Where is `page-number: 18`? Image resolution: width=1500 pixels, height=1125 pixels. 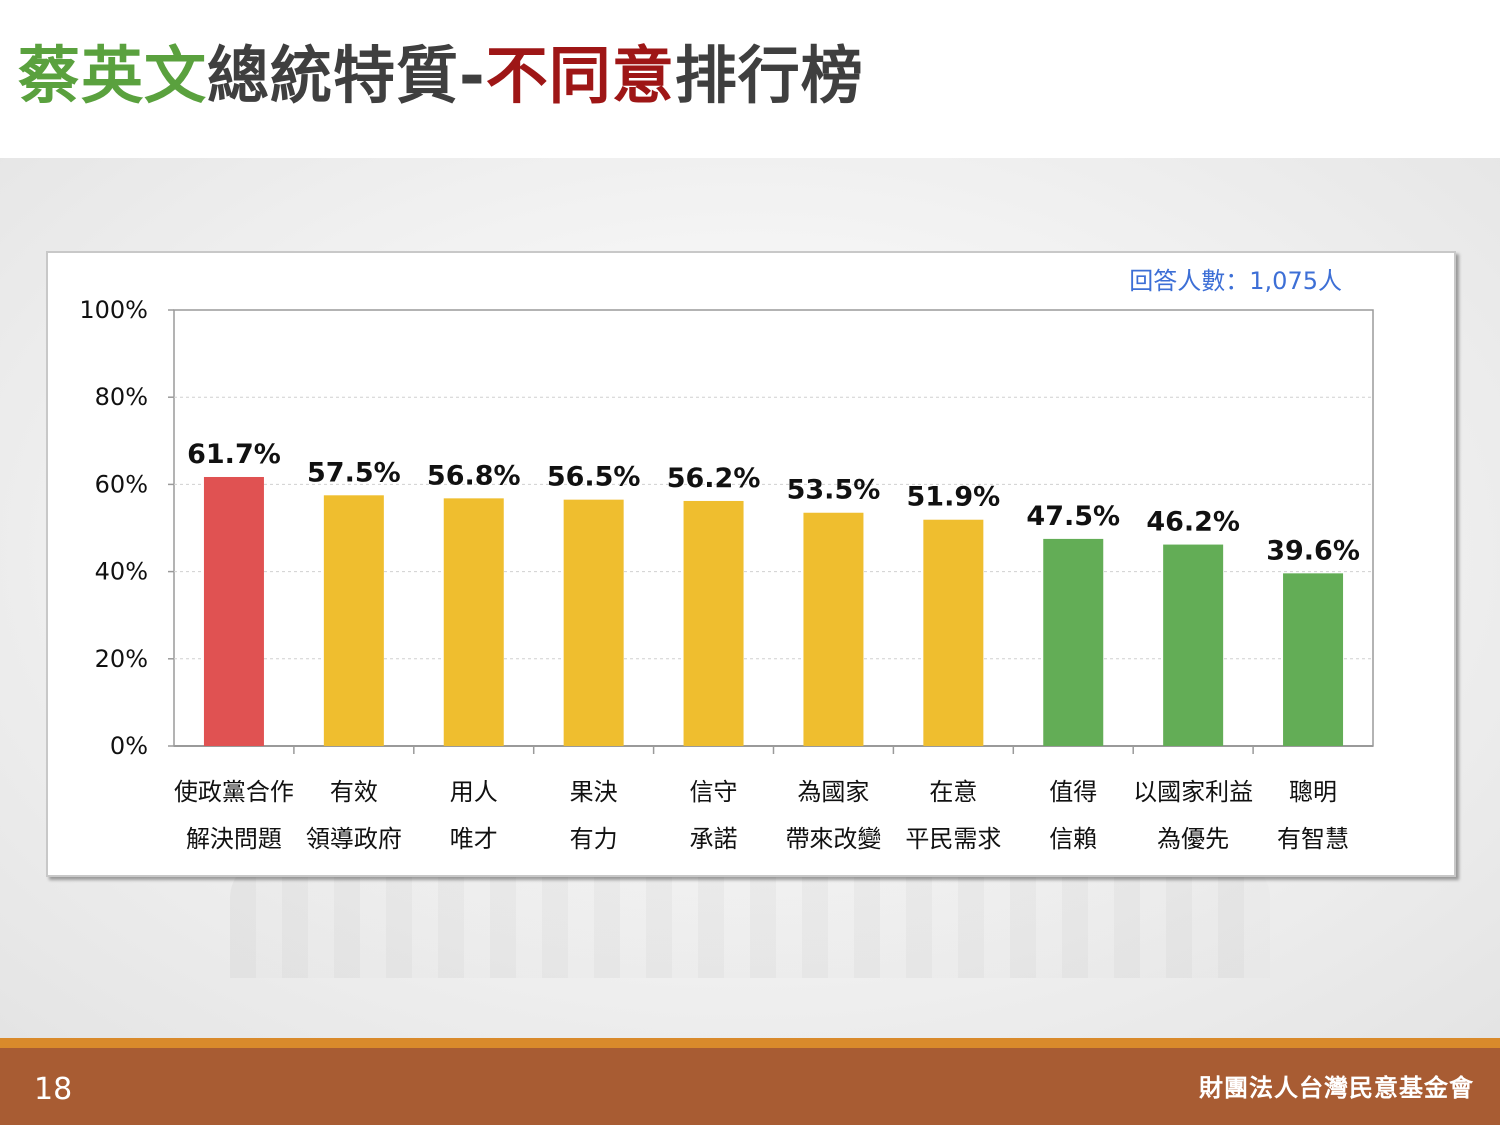
page-number: 18 is located at coordinates (53, 1089).